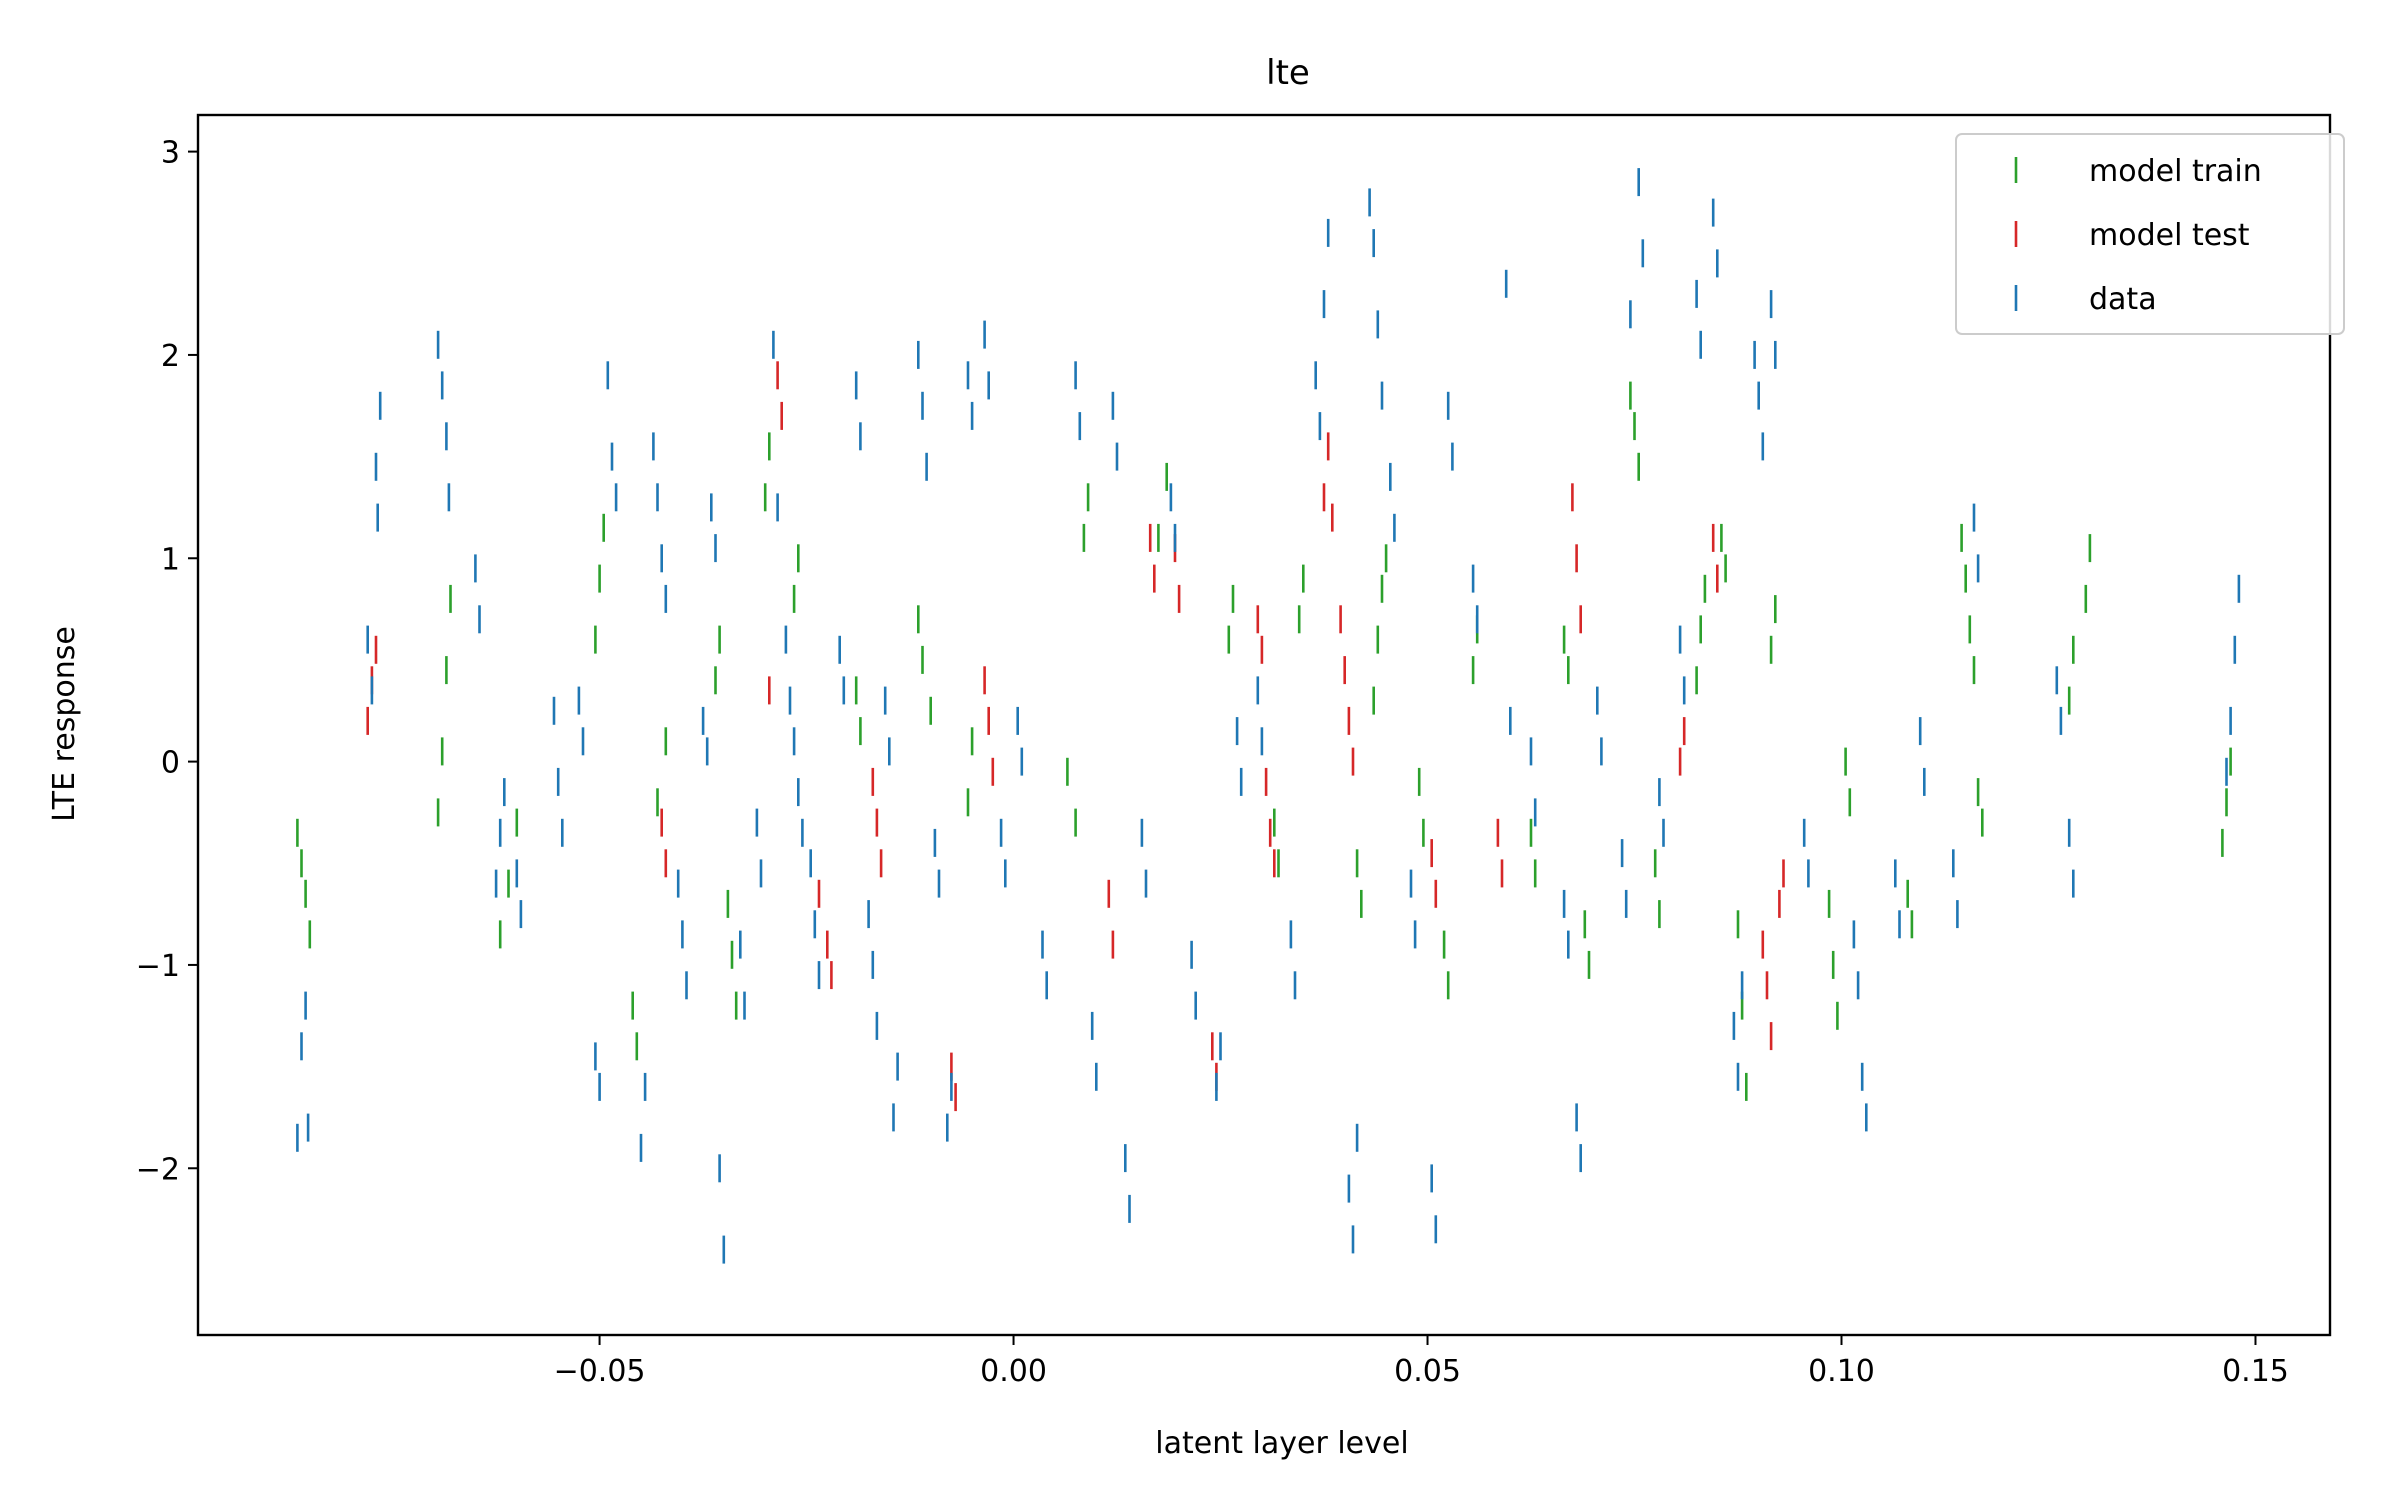  Describe the element at coordinates (1281, 1443) in the screenshot. I see `x-axis-label: latent layer level` at that location.